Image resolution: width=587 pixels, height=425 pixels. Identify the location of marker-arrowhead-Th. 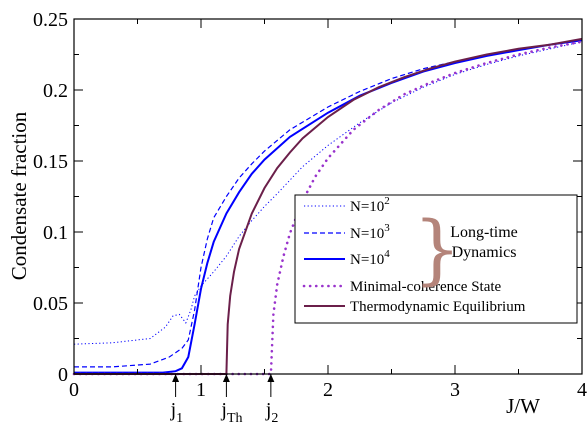
(226, 378).